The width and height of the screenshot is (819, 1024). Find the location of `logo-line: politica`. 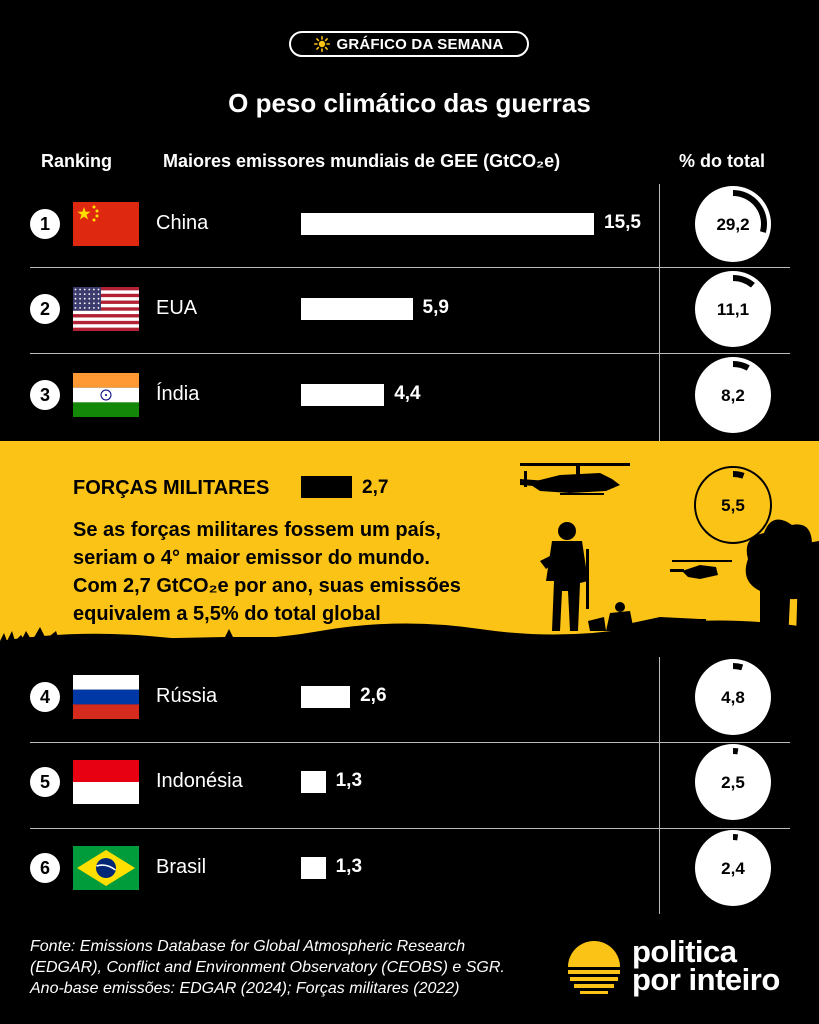

logo-line: politica is located at coordinates (684, 951).